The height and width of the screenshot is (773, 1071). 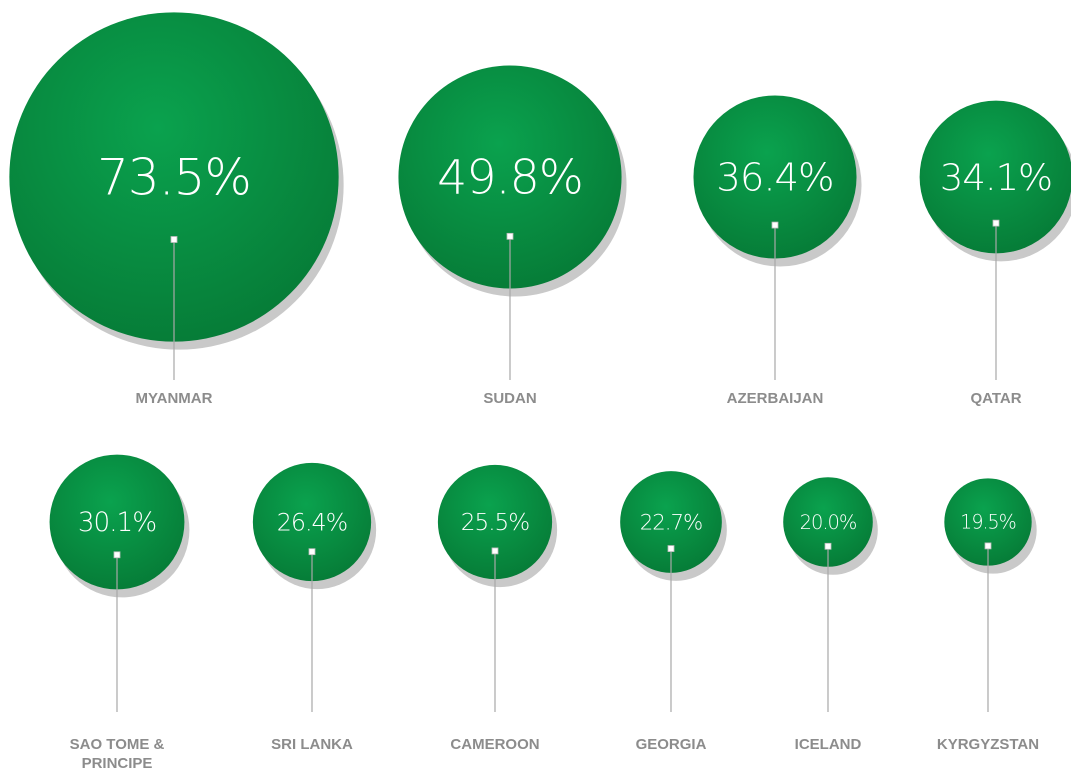 I want to click on category-label: CAMEROON, so click(x=495, y=744).